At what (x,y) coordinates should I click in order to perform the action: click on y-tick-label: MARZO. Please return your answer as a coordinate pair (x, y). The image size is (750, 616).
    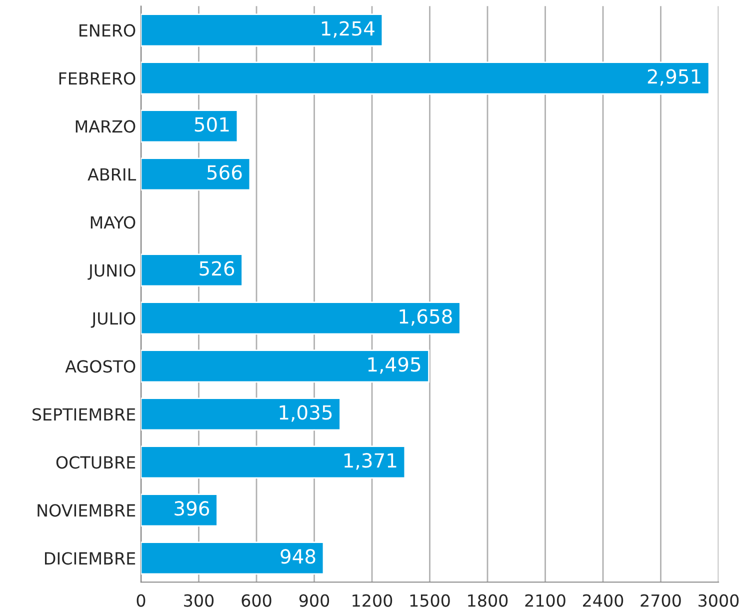
    Looking at the image, I should click on (106, 126).